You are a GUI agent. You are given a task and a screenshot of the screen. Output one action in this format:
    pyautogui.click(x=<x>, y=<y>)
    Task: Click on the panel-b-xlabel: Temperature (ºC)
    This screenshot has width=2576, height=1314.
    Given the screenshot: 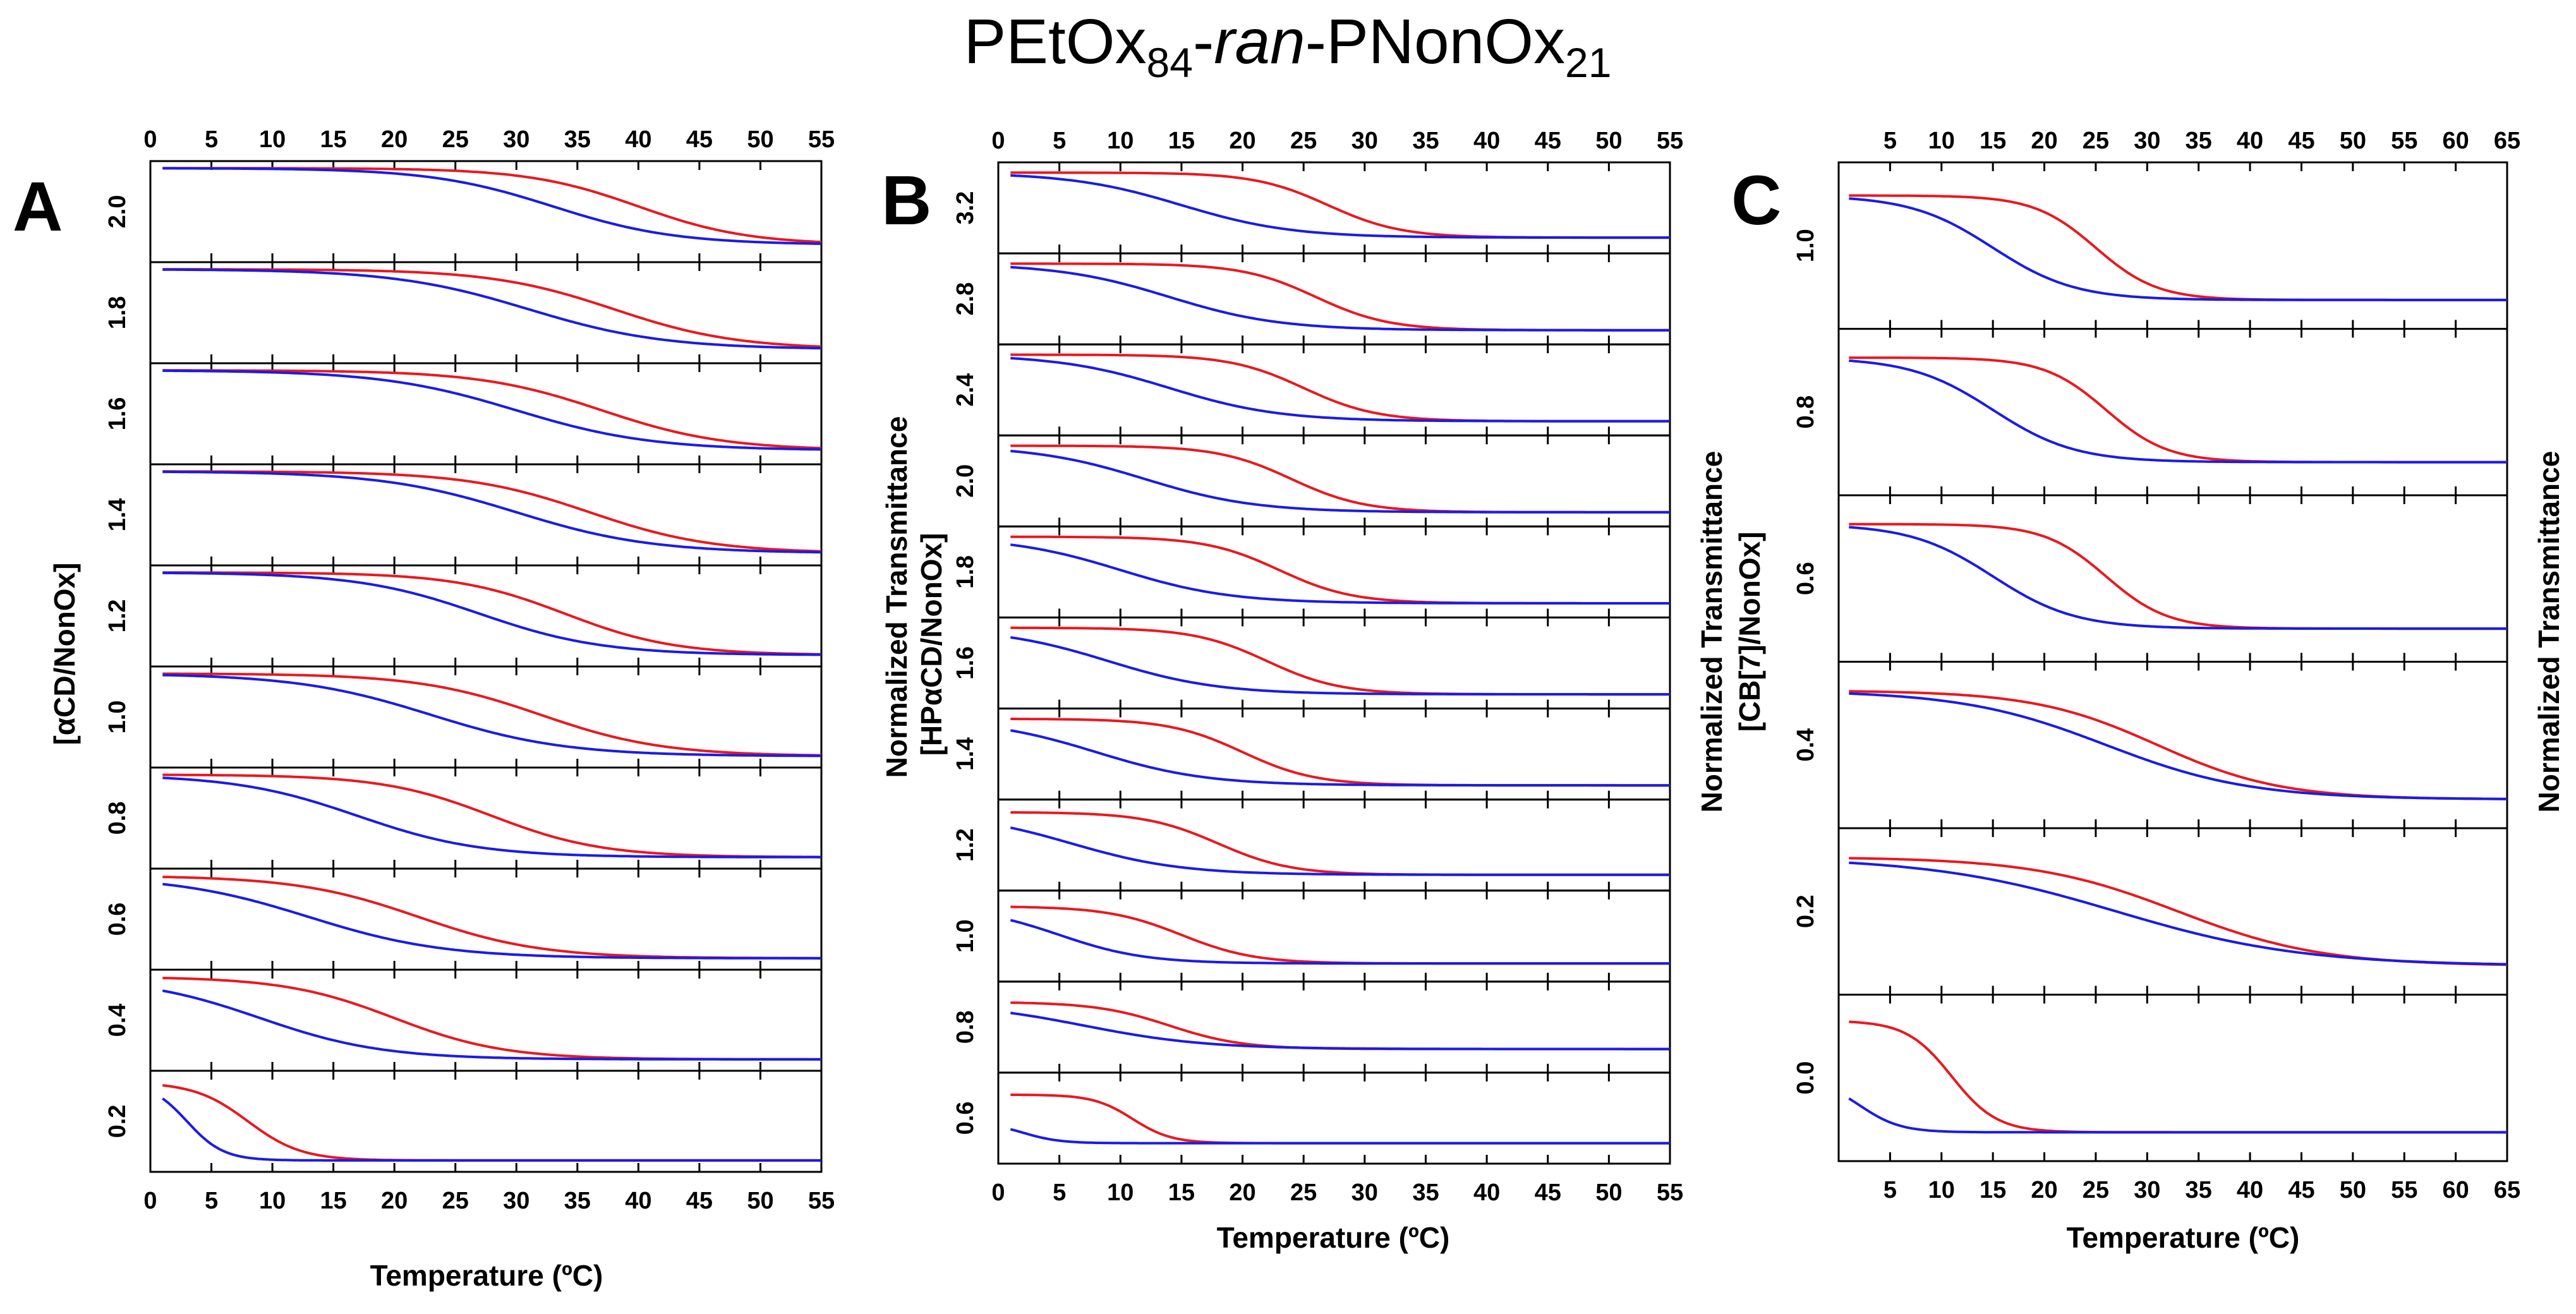 What is the action you would take?
    pyautogui.click(x=1333, y=1237)
    